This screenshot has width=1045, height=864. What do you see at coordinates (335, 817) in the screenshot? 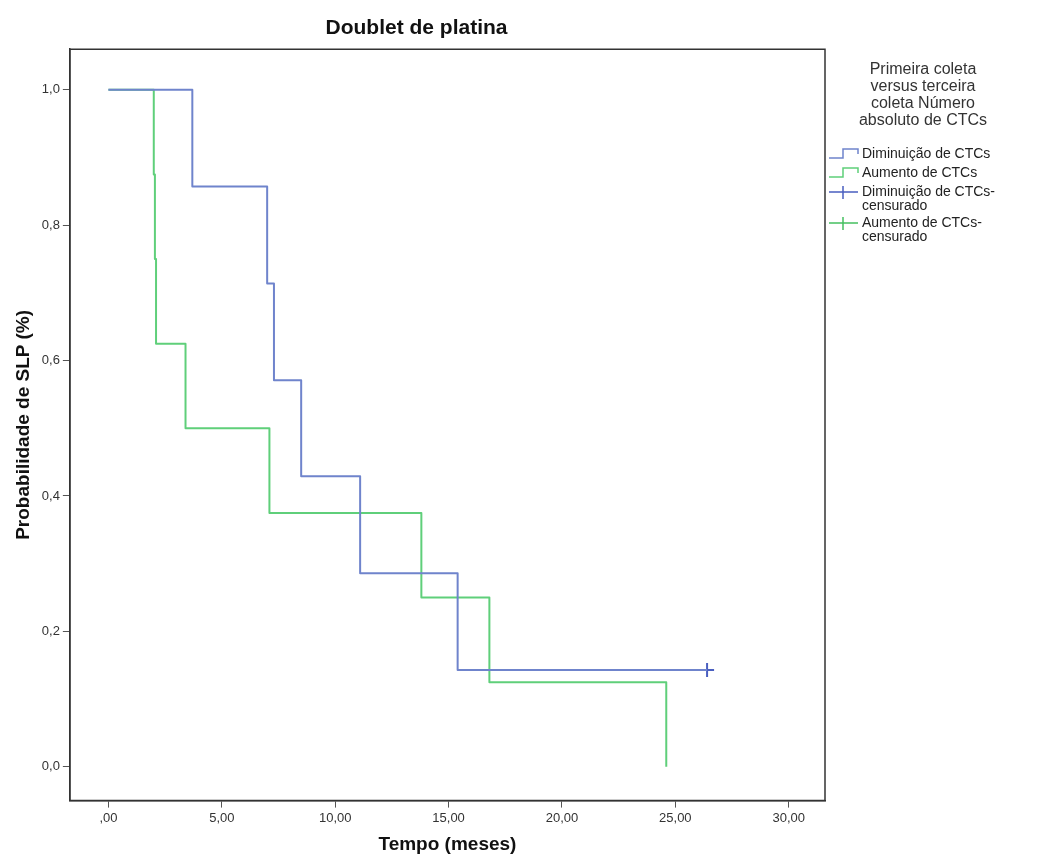
I see `x-tick-label: 10,00` at bounding box center [335, 817].